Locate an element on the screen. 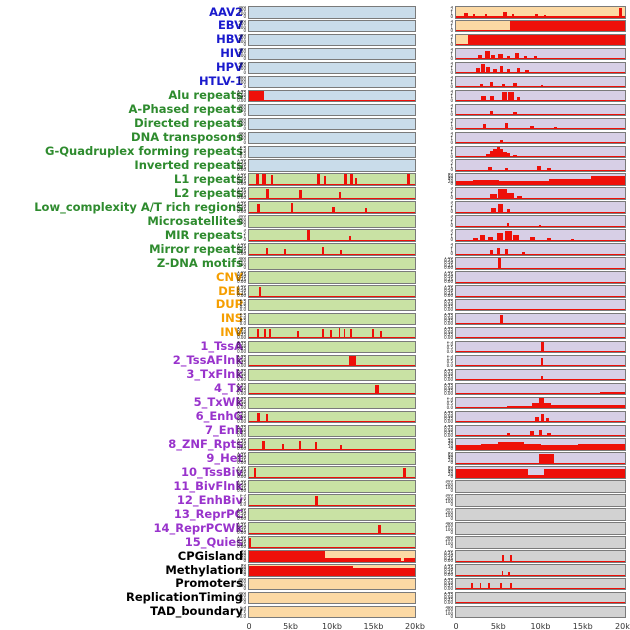  track-label: 15_Quies is located at coordinates (213, 541).